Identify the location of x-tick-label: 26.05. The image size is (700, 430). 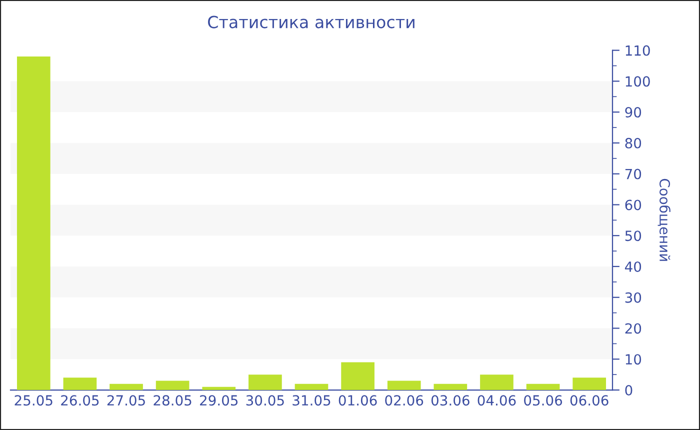
(80, 400).